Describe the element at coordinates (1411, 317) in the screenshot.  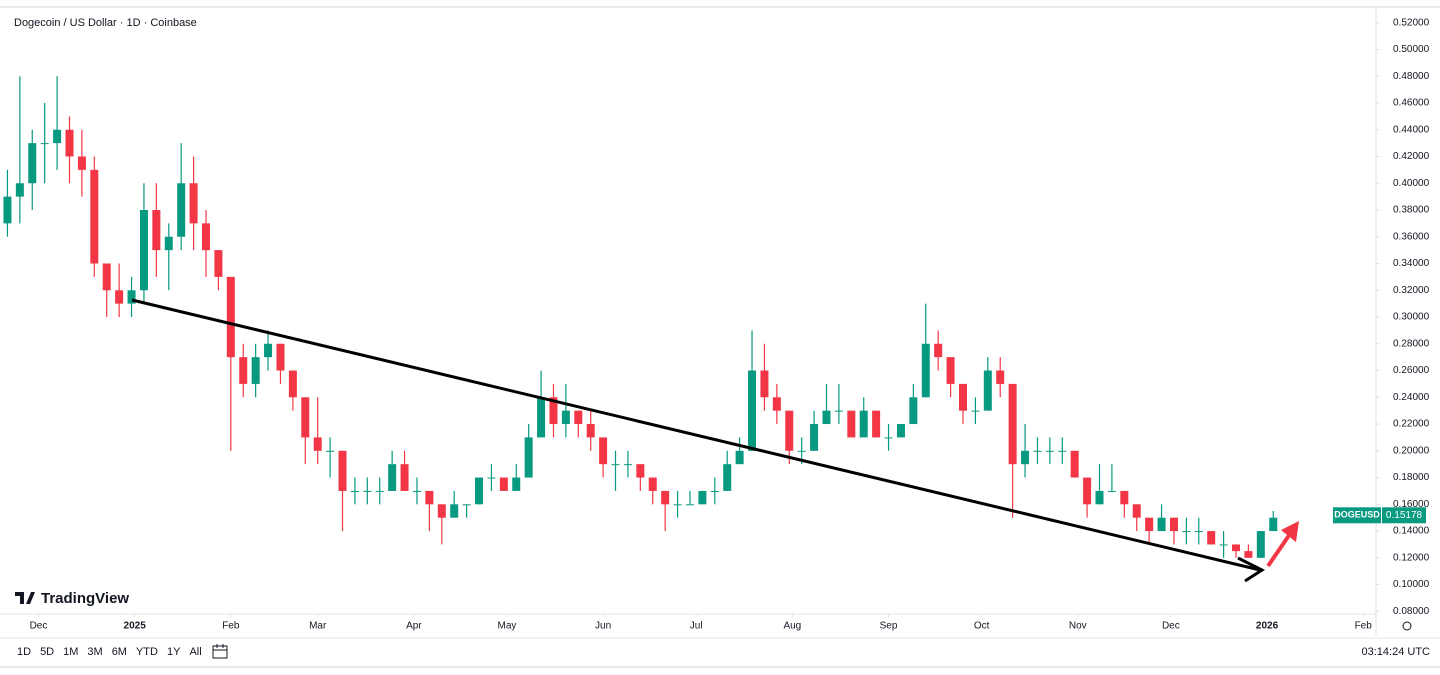
I see `y-tick-label: 0.30000` at that location.